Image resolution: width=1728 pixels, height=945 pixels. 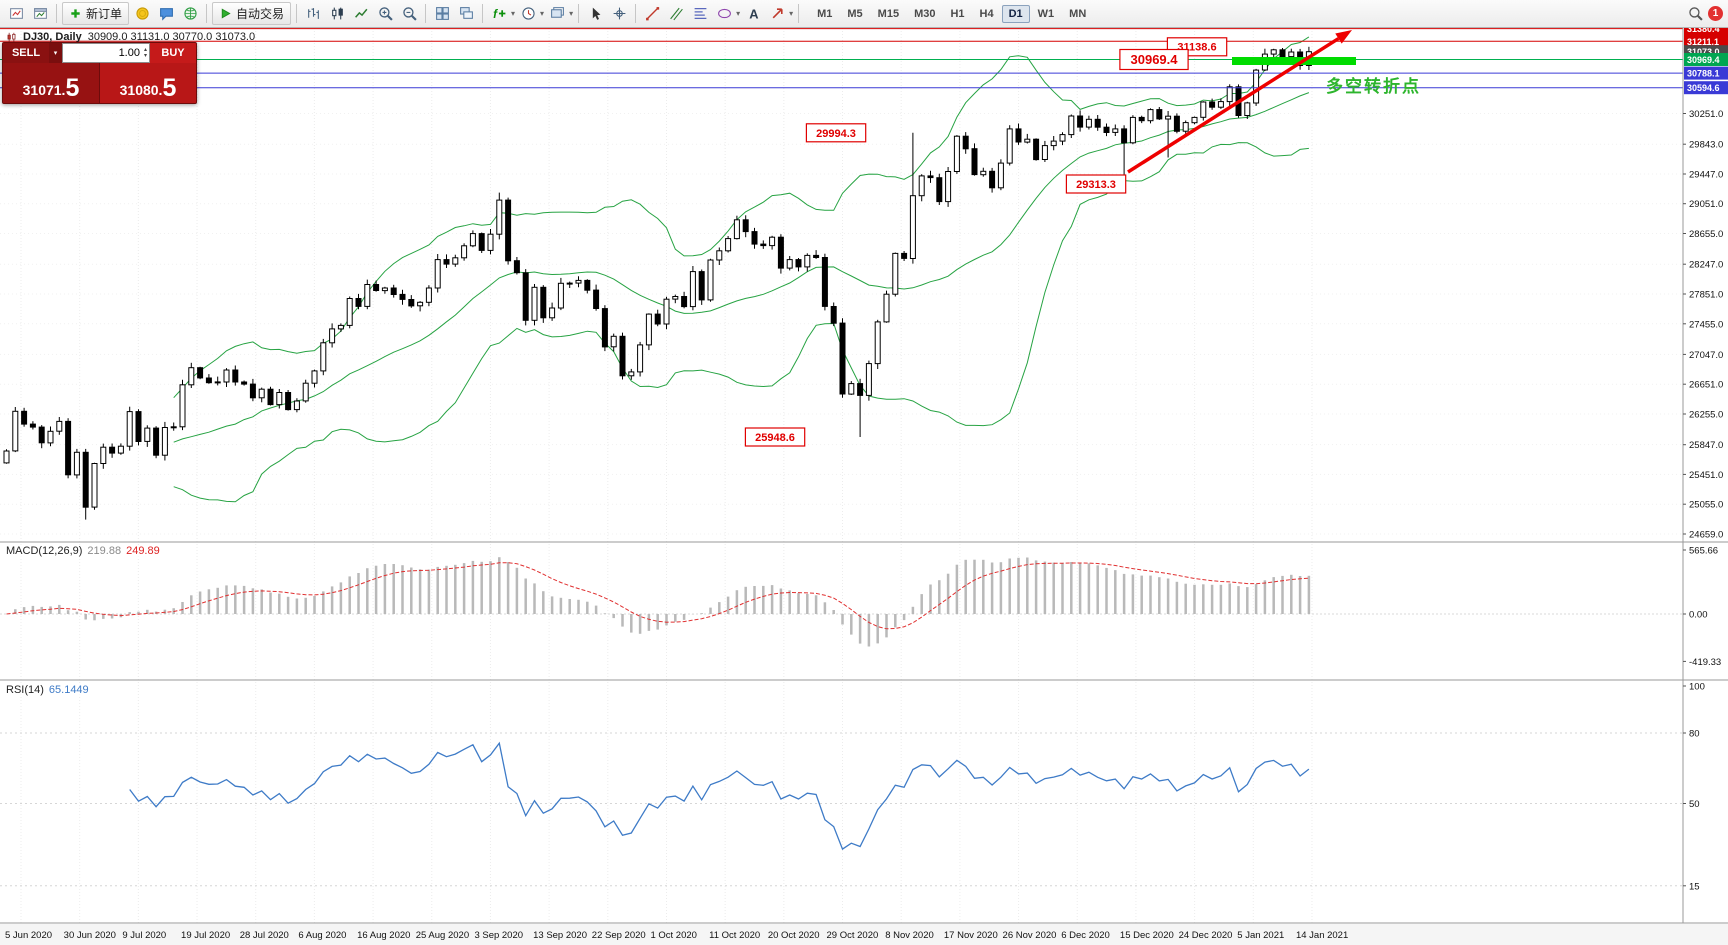 I want to click on svg-text: 30969.4, so click(x=1703, y=60).